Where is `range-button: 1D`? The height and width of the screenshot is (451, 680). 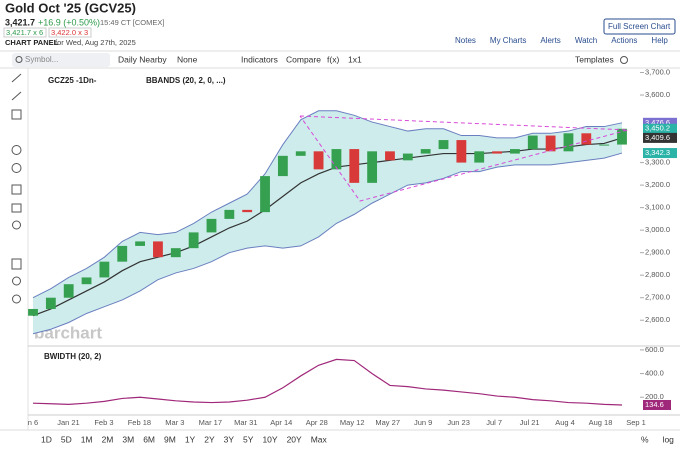
range-button: 1D is located at coordinates (46, 439).